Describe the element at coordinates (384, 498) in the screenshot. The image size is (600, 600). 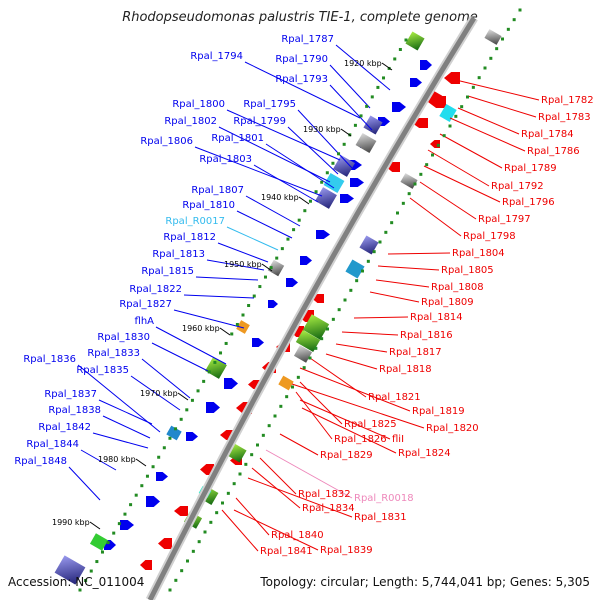
I see `right-gene-label: Rpal_R0018` at that location.